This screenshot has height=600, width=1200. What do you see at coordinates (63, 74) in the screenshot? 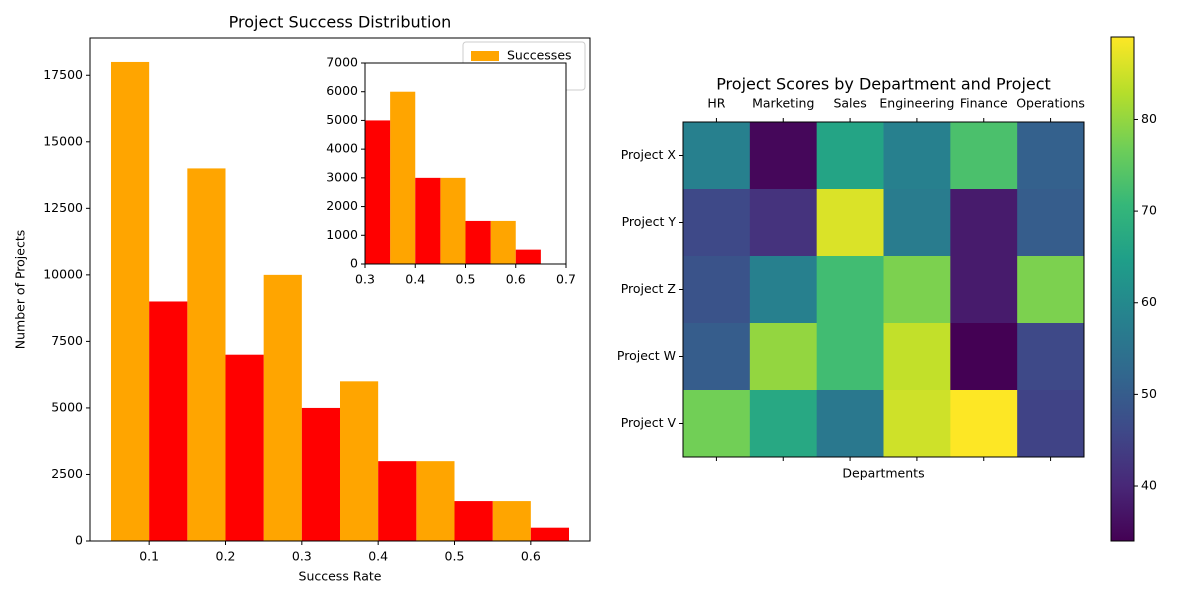
I see `y-tick-label: 17500` at bounding box center [63, 74].